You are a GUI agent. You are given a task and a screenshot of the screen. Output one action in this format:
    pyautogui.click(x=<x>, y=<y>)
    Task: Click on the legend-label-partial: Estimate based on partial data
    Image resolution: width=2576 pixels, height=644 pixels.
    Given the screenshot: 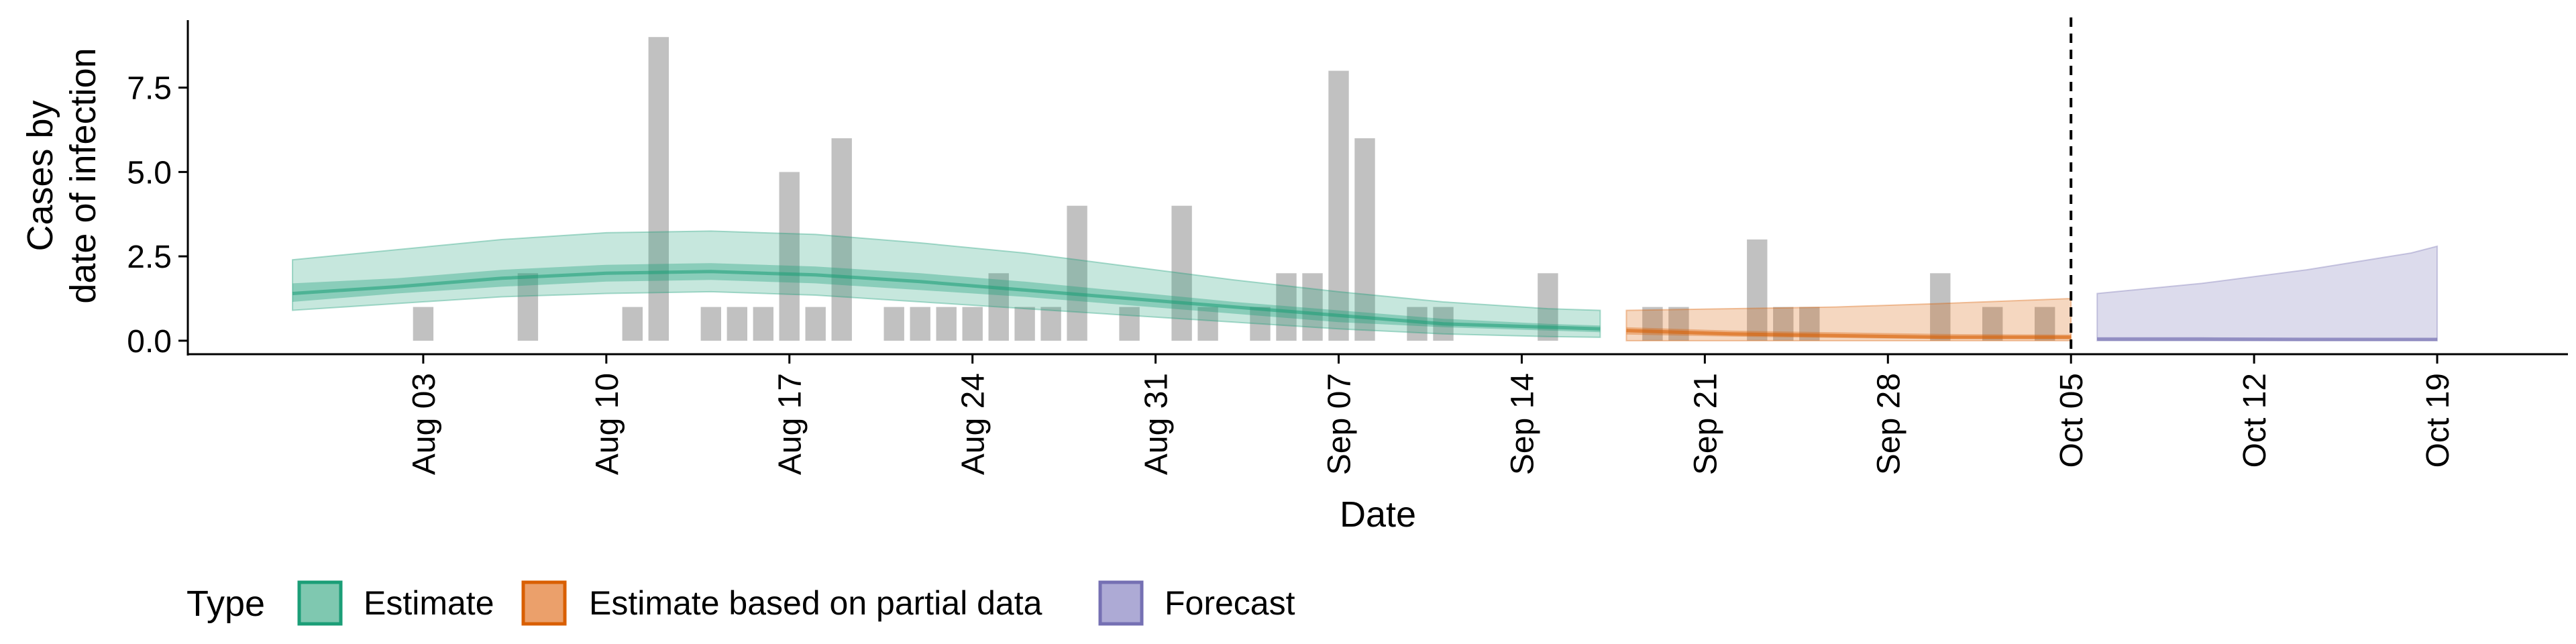 What is the action you would take?
    pyautogui.click(x=815, y=603)
    